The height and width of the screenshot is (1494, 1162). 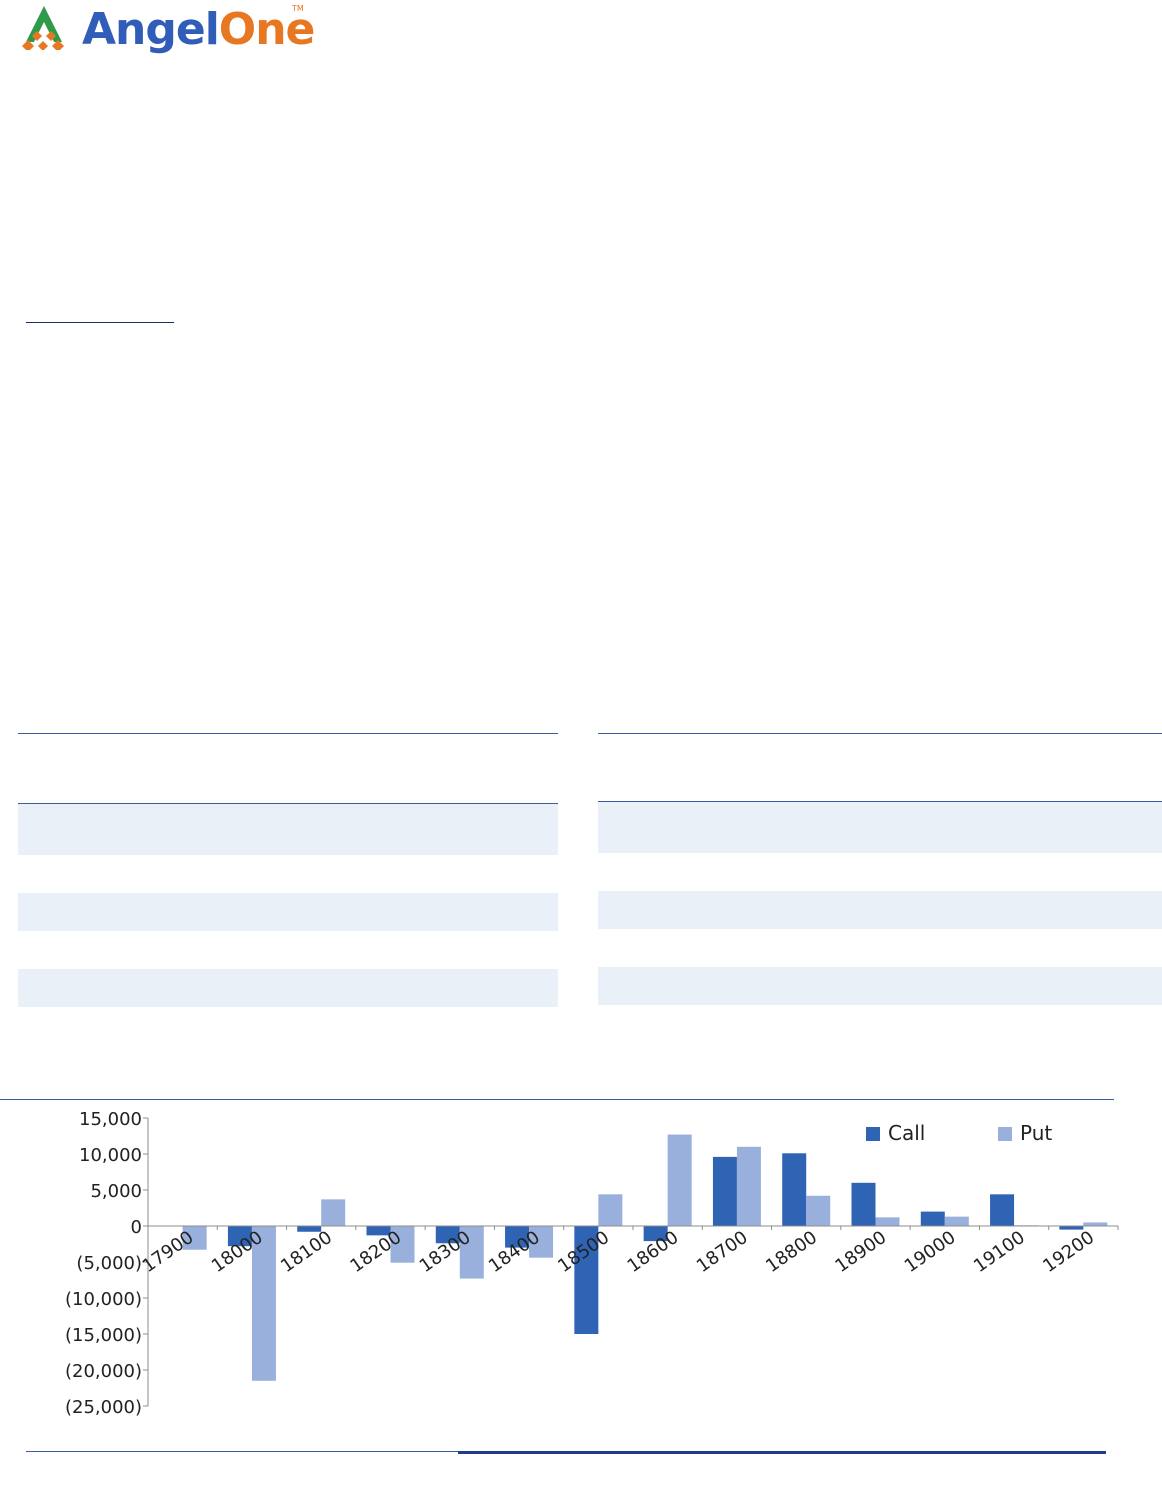 I want to click on logo-mark-icon, so click(x=43, y=28).